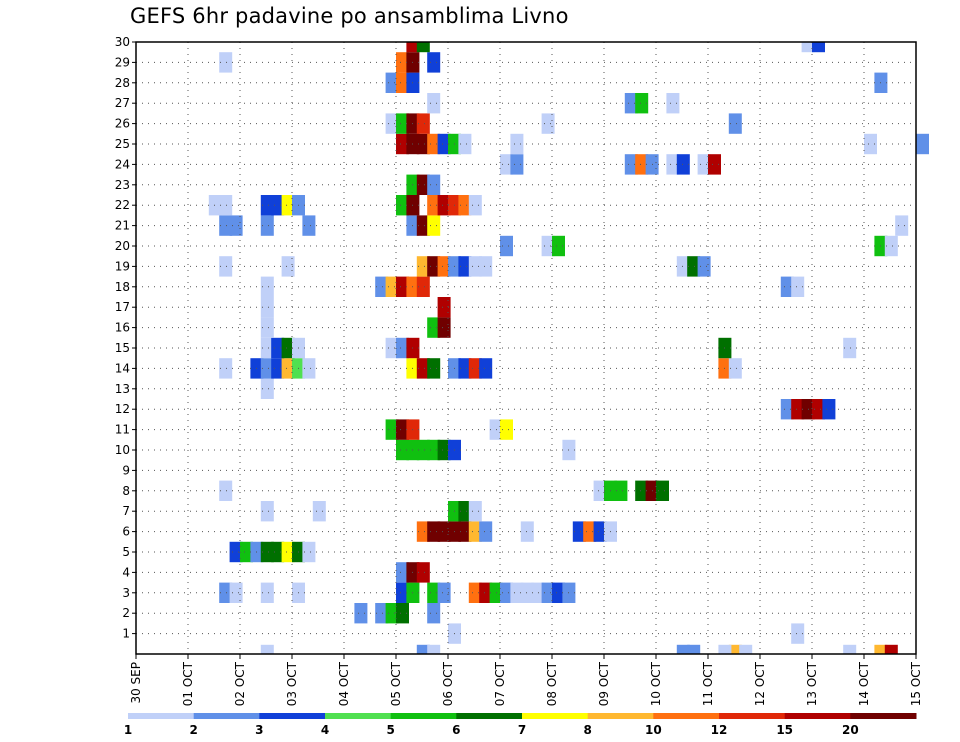 This screenshot has height=742, width=960. What do you see at coordinates (522, 730) in the screenshot?
I see `legend-label: 7` at bounding box center [522, 730].